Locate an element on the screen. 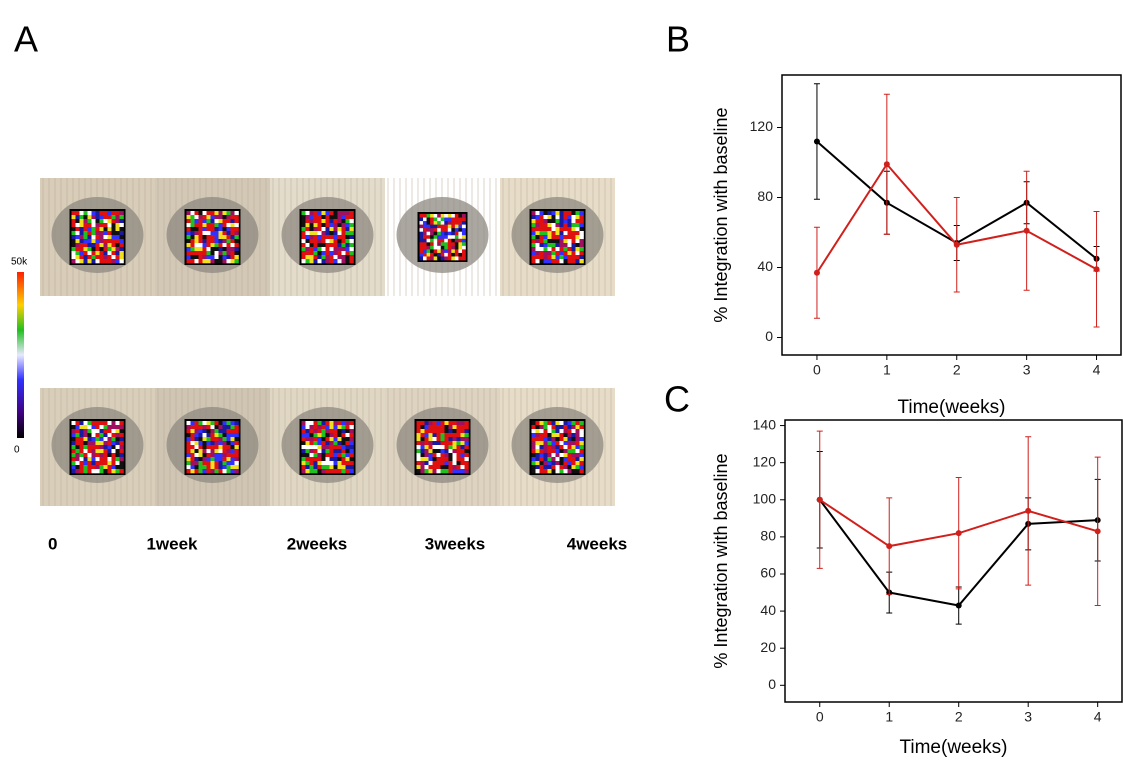 The height and width of the screenshot is (762, 1123). plot-frame is located at coordinates (953, 561).